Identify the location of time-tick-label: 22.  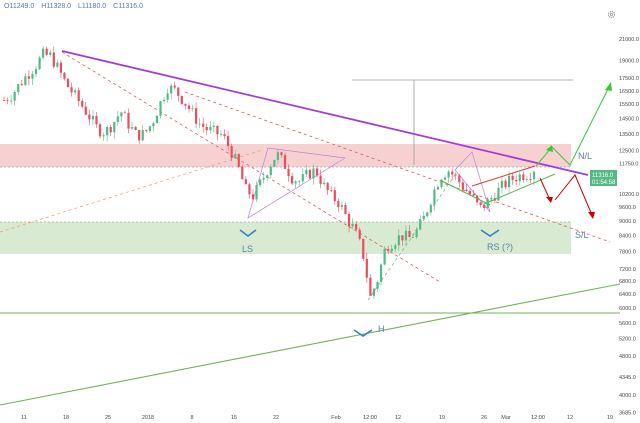
(276, 418).